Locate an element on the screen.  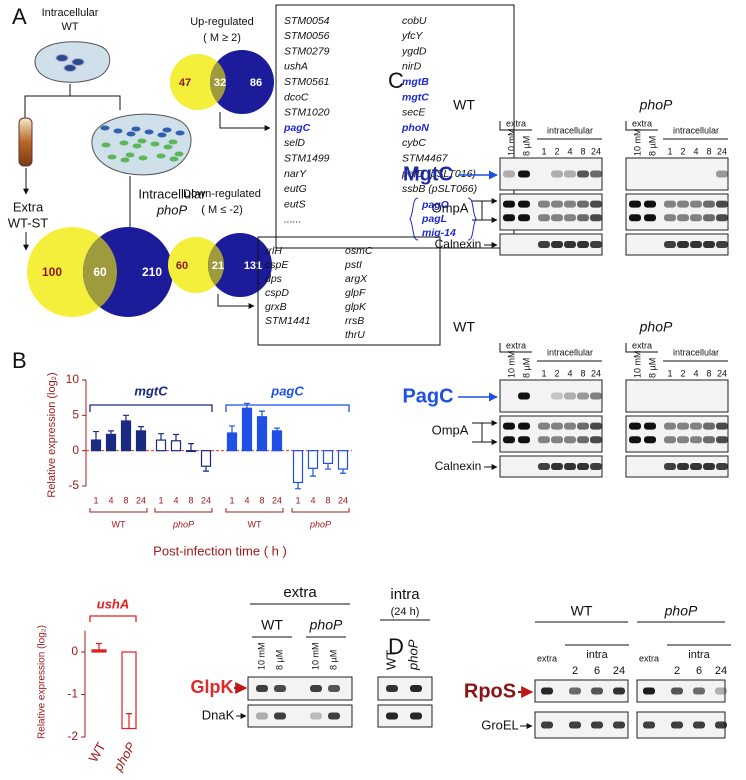
gene-name: rrlH is located at coordinates (273, 251).